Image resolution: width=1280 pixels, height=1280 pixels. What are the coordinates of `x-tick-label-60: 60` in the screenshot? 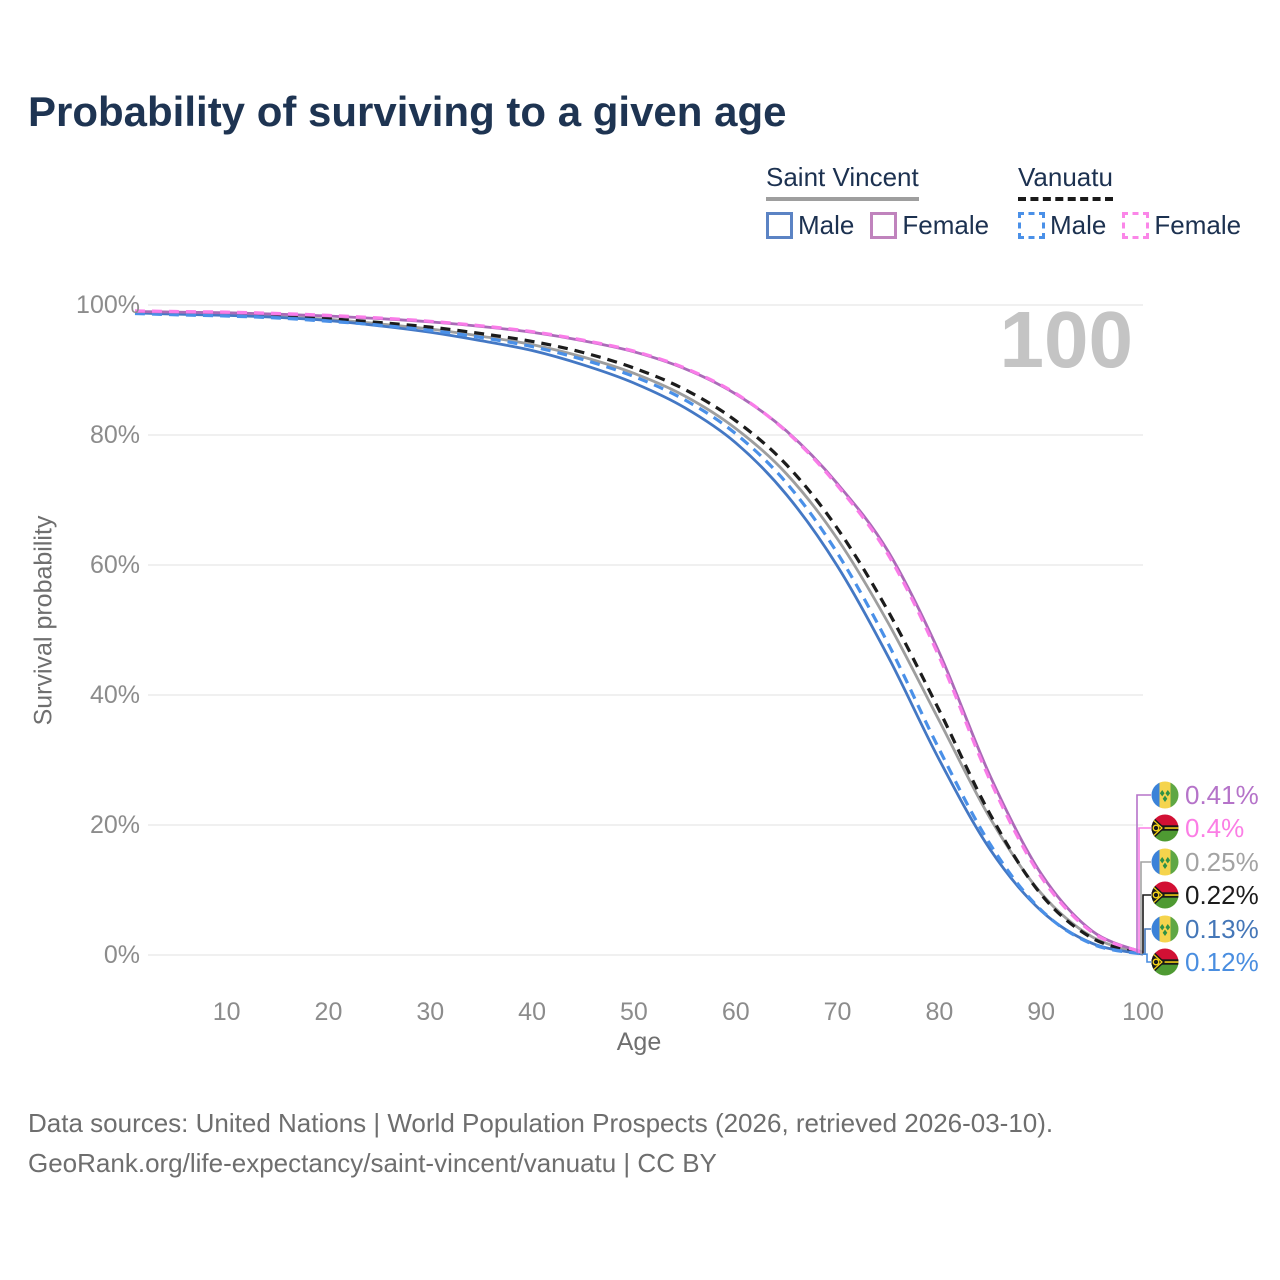 It's located at (735, 1012).